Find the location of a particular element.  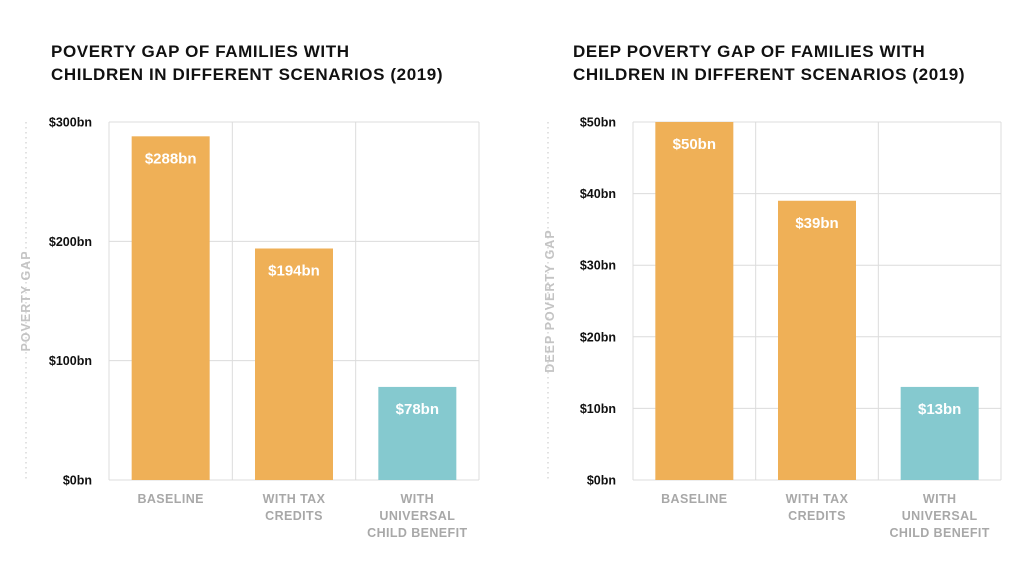

y-tick-label: $200bn is located at coordinates (70, 242).